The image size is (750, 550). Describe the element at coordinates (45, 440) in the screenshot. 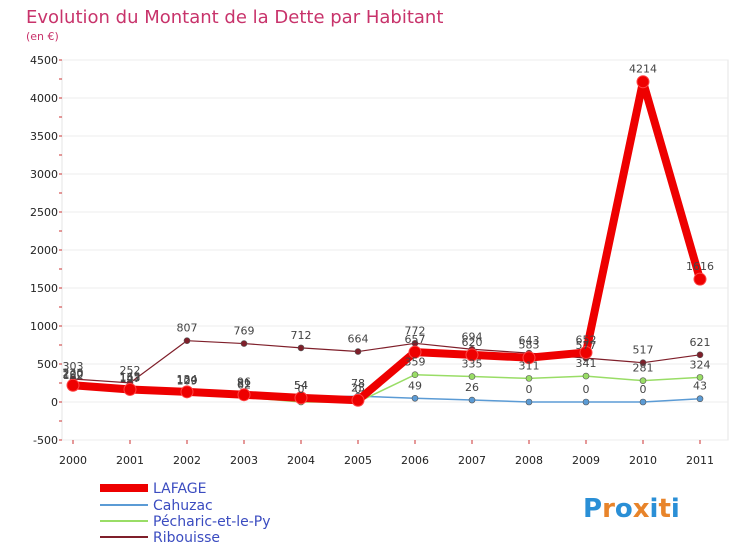

I see `y-tick-label: -500` at that location.